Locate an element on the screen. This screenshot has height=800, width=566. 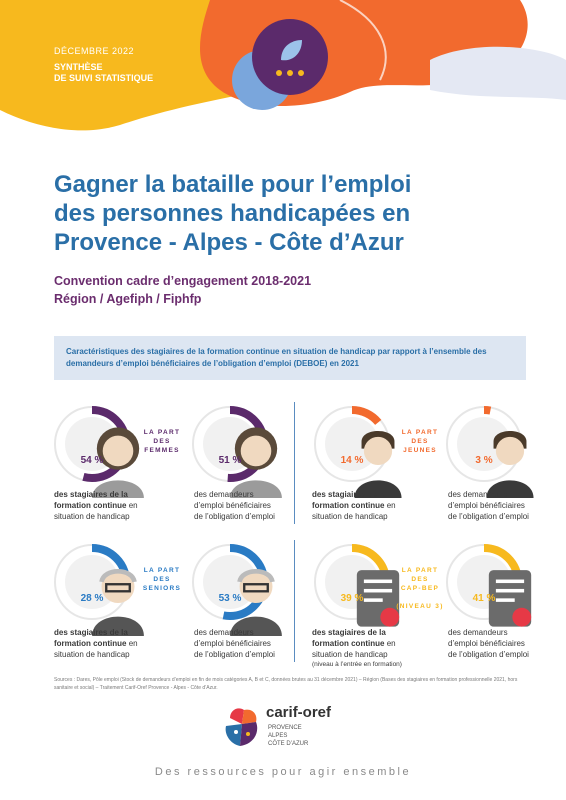
donut-chart: 54 % is located at coordinates (98, 451).